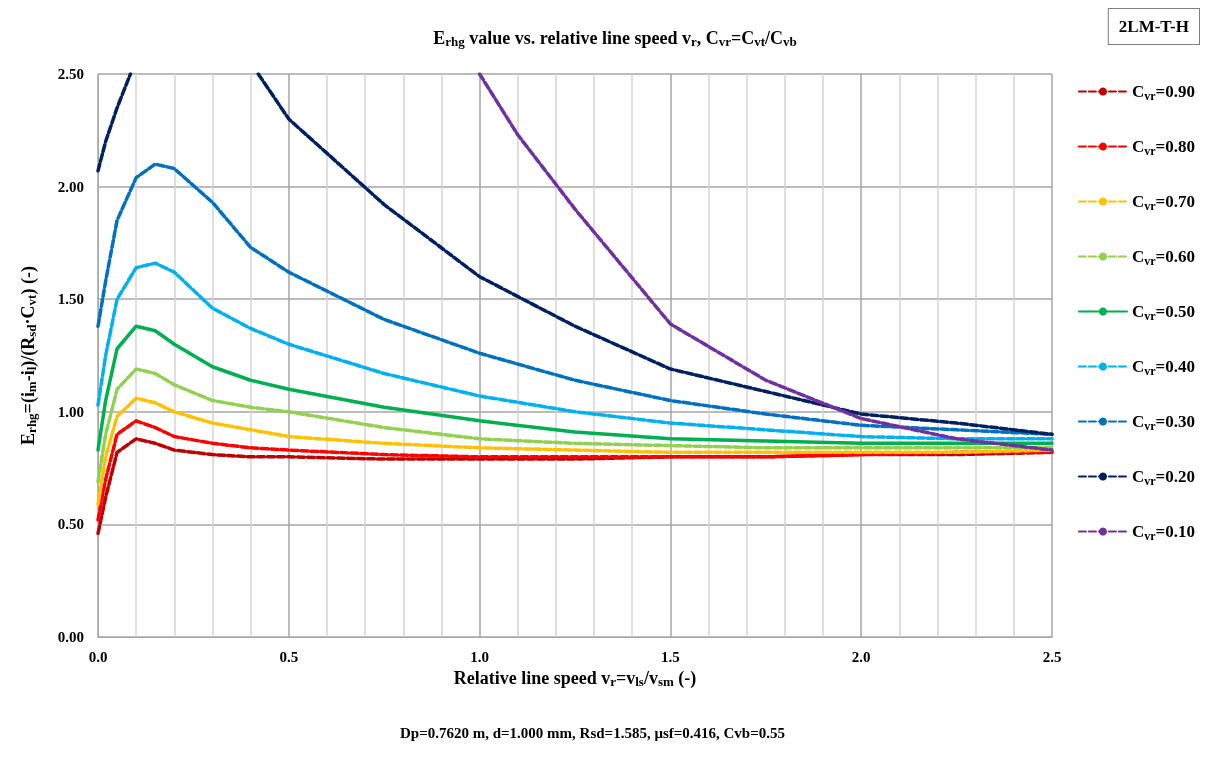 The image size is (1208, 758). What do you see at coordinates (70, 186) in the screenshot?
I see `y-tick-label: 2.00` at bounding box center [70, 186].